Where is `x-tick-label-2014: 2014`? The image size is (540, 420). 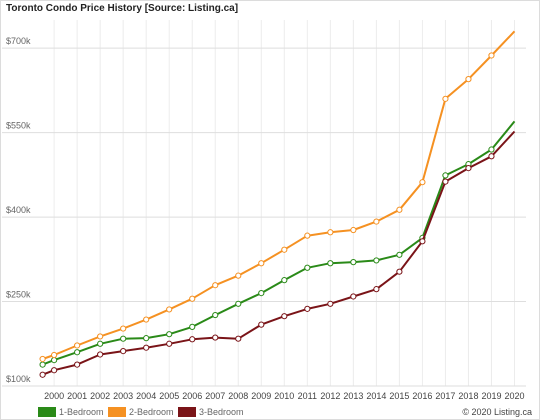
x-tick-label-2014: 2014 is located at coordinates (376, 396).